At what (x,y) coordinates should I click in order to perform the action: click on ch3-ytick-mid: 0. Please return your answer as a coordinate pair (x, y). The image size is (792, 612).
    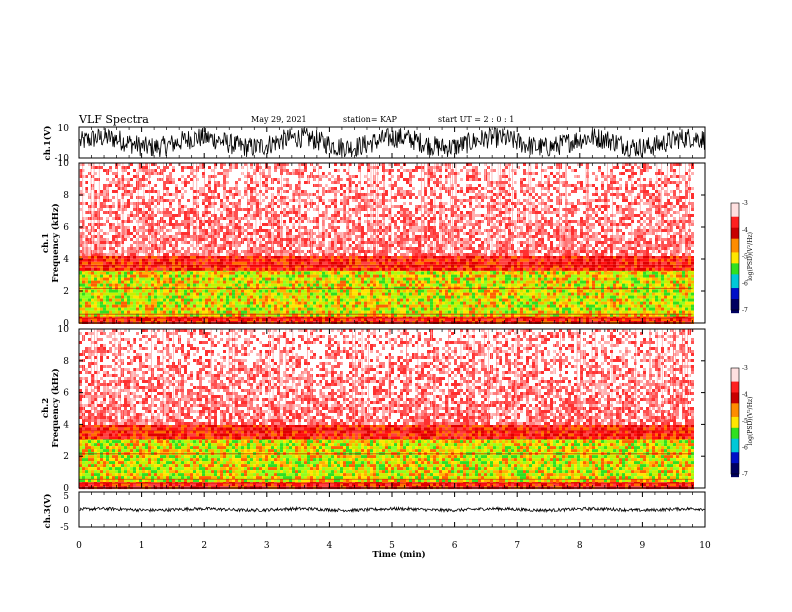
    Looking at the image, I should click on (66, 511).